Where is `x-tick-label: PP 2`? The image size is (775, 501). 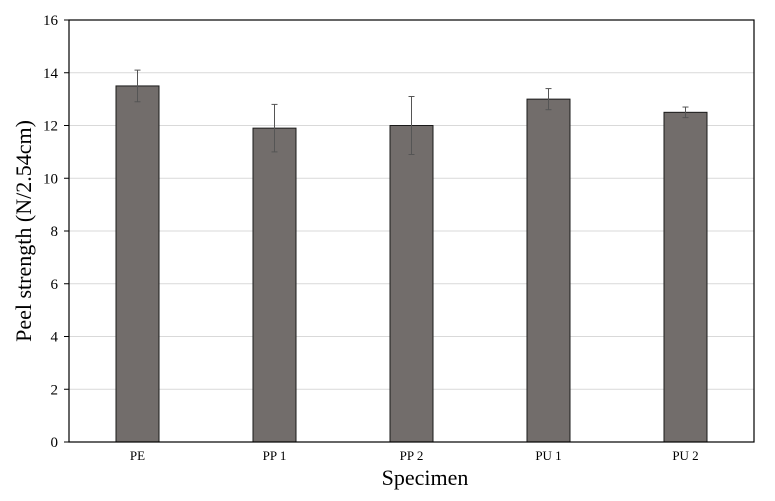 x-tick-label: PP 2 is located at coordinates (412, 455).